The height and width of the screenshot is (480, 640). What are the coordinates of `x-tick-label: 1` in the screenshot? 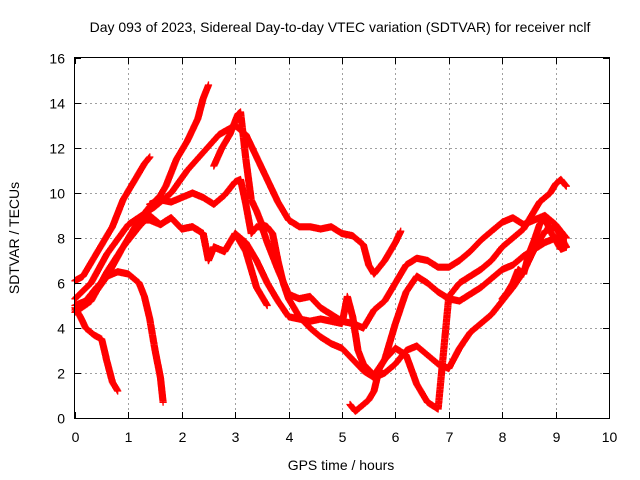 It's located at (129, 437).